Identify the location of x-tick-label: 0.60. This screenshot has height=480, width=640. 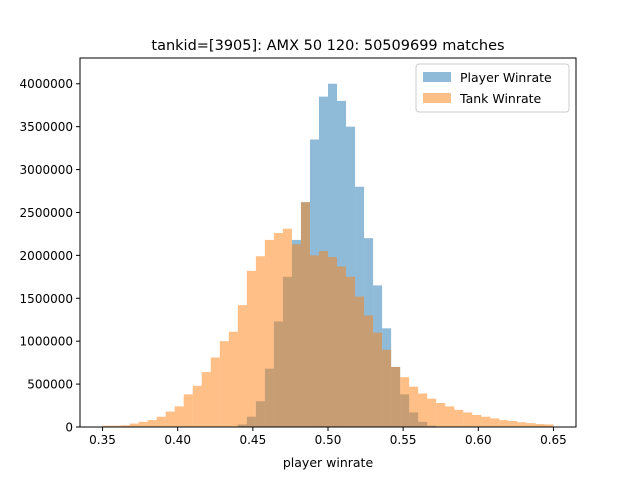
(478, 440).